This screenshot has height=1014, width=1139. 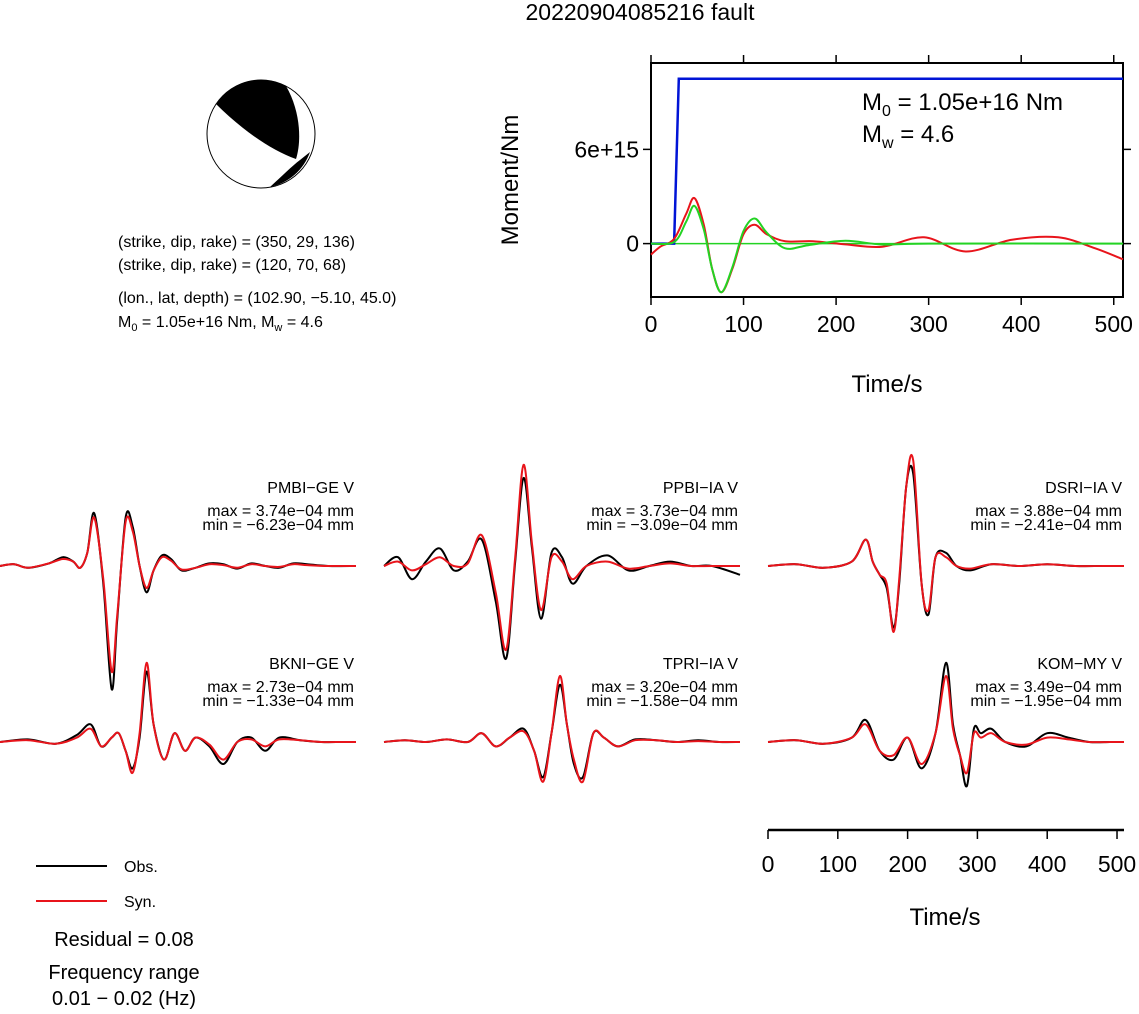 I want to click on m0-subscript: 0, so click(x=134, y=328).